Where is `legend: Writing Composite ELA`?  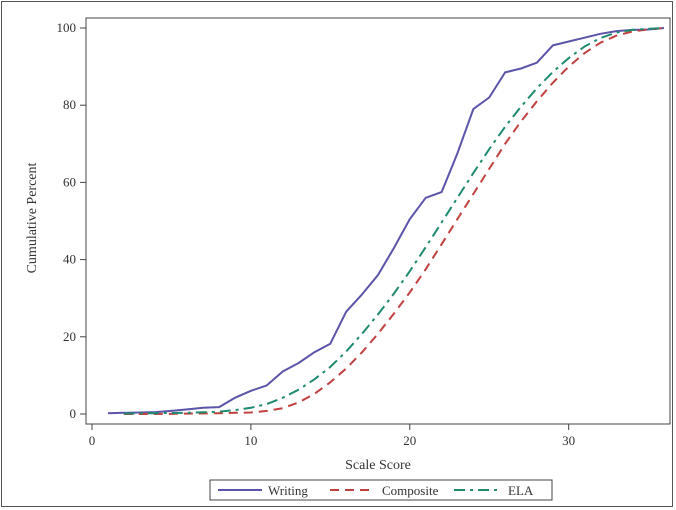
legend: Writing Composite ELA is located at coordinates (381, 490).